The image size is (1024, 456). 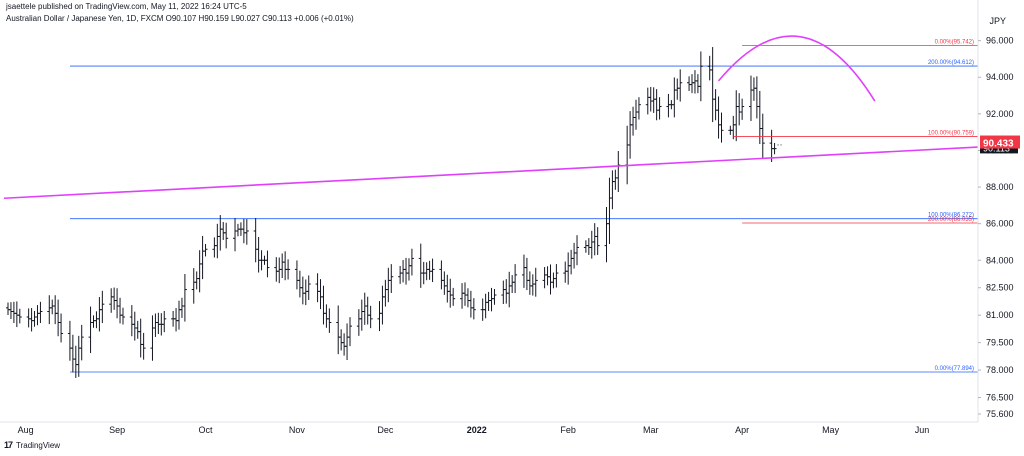 I want to click on price-tick-label: 94.000, so click(x=1000, y=77).